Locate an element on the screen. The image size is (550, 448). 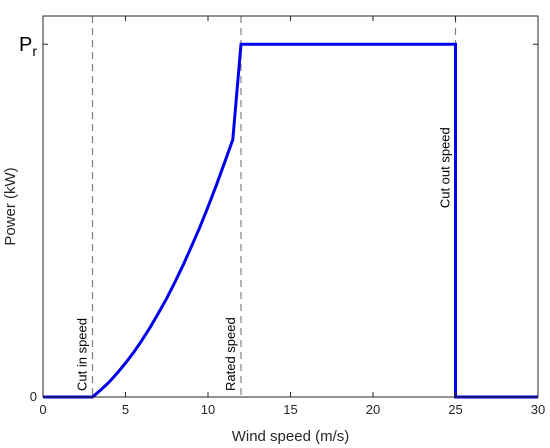
y-axis-label: Power (kW) is located at coordinates (10, 206).